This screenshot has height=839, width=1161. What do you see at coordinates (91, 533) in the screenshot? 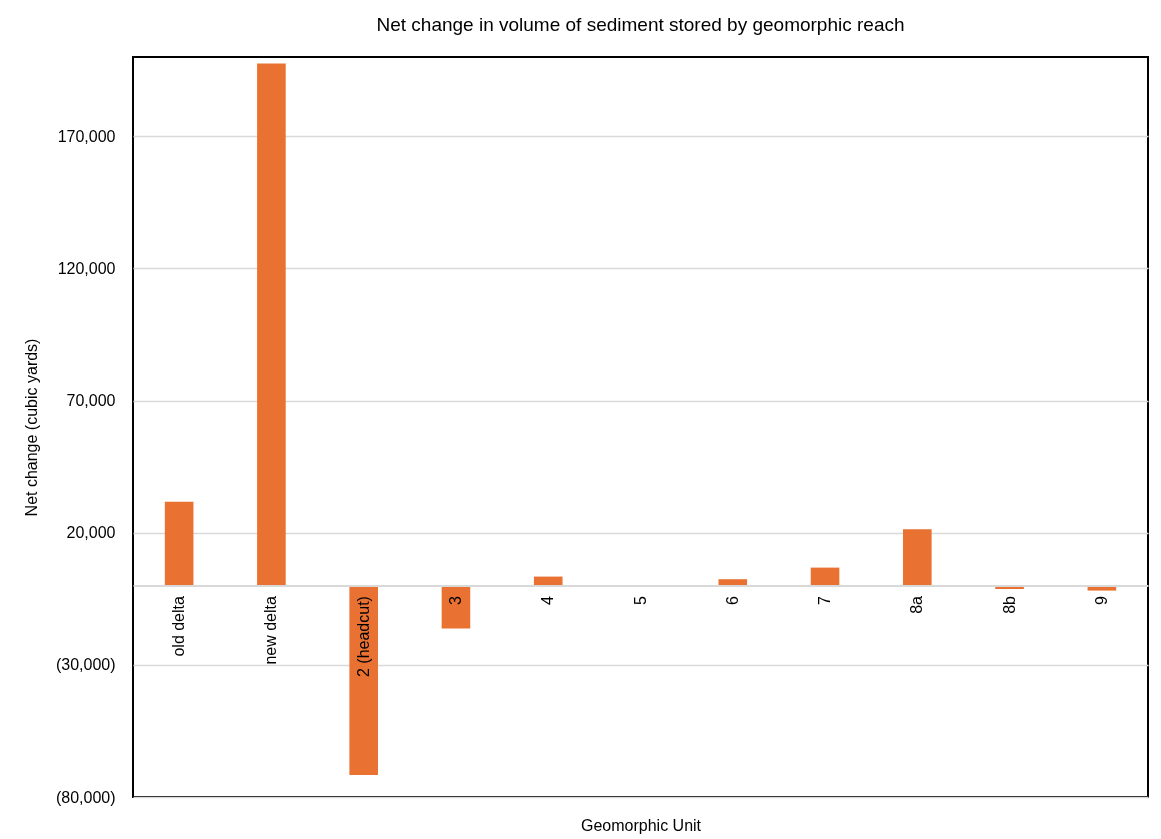
I see `y-tick-label: 20,000` at bounding box center [91, 533].